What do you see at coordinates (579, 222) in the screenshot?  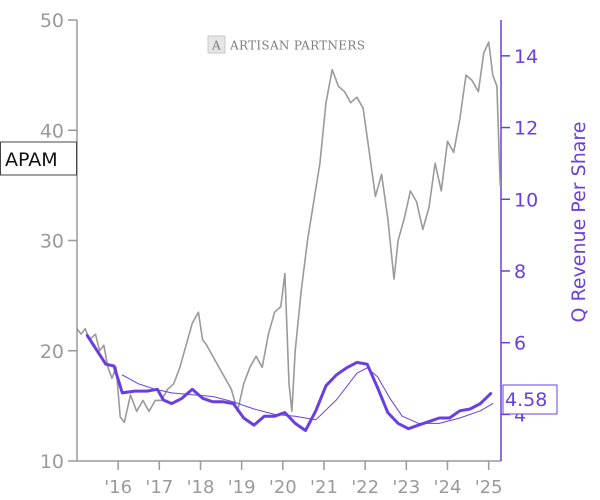 I see `right-axis-title: Q Revenue Per Share` at bounding box center [579, 222].